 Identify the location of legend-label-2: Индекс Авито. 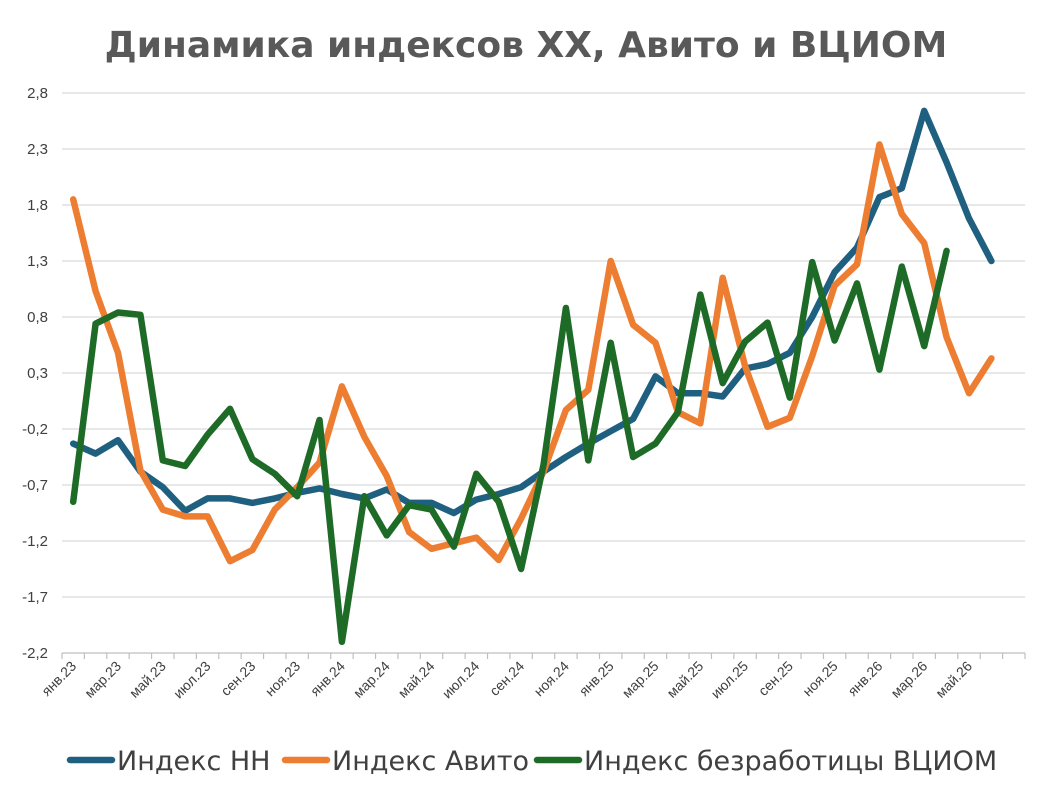
(430, 761).